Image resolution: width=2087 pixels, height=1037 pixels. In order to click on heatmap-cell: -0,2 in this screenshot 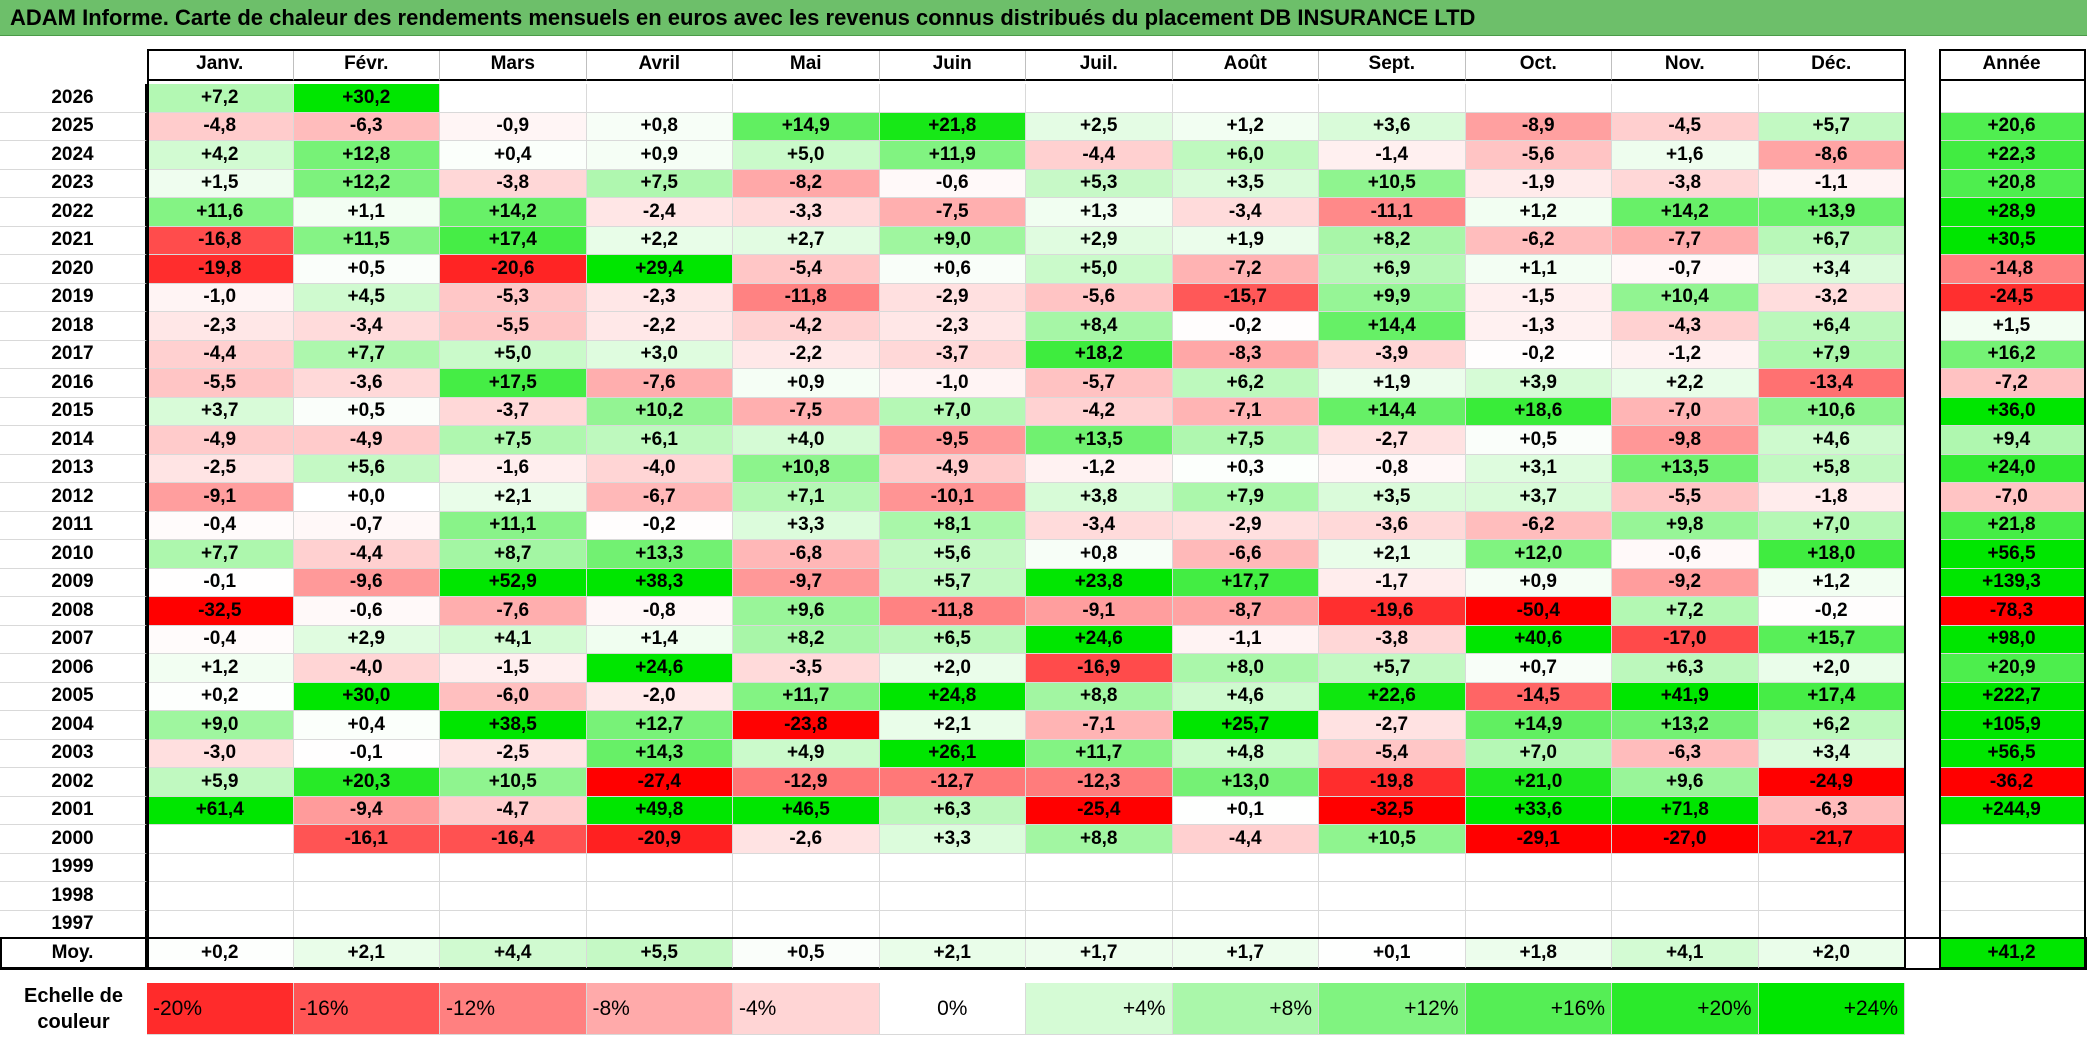, I will do `click(1831, 611)`.